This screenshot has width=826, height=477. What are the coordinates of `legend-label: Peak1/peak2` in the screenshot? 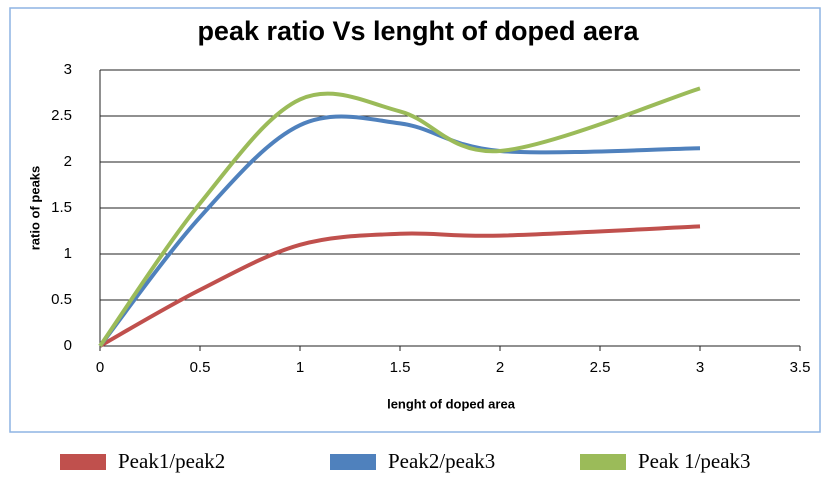 It's located at (171, 461).